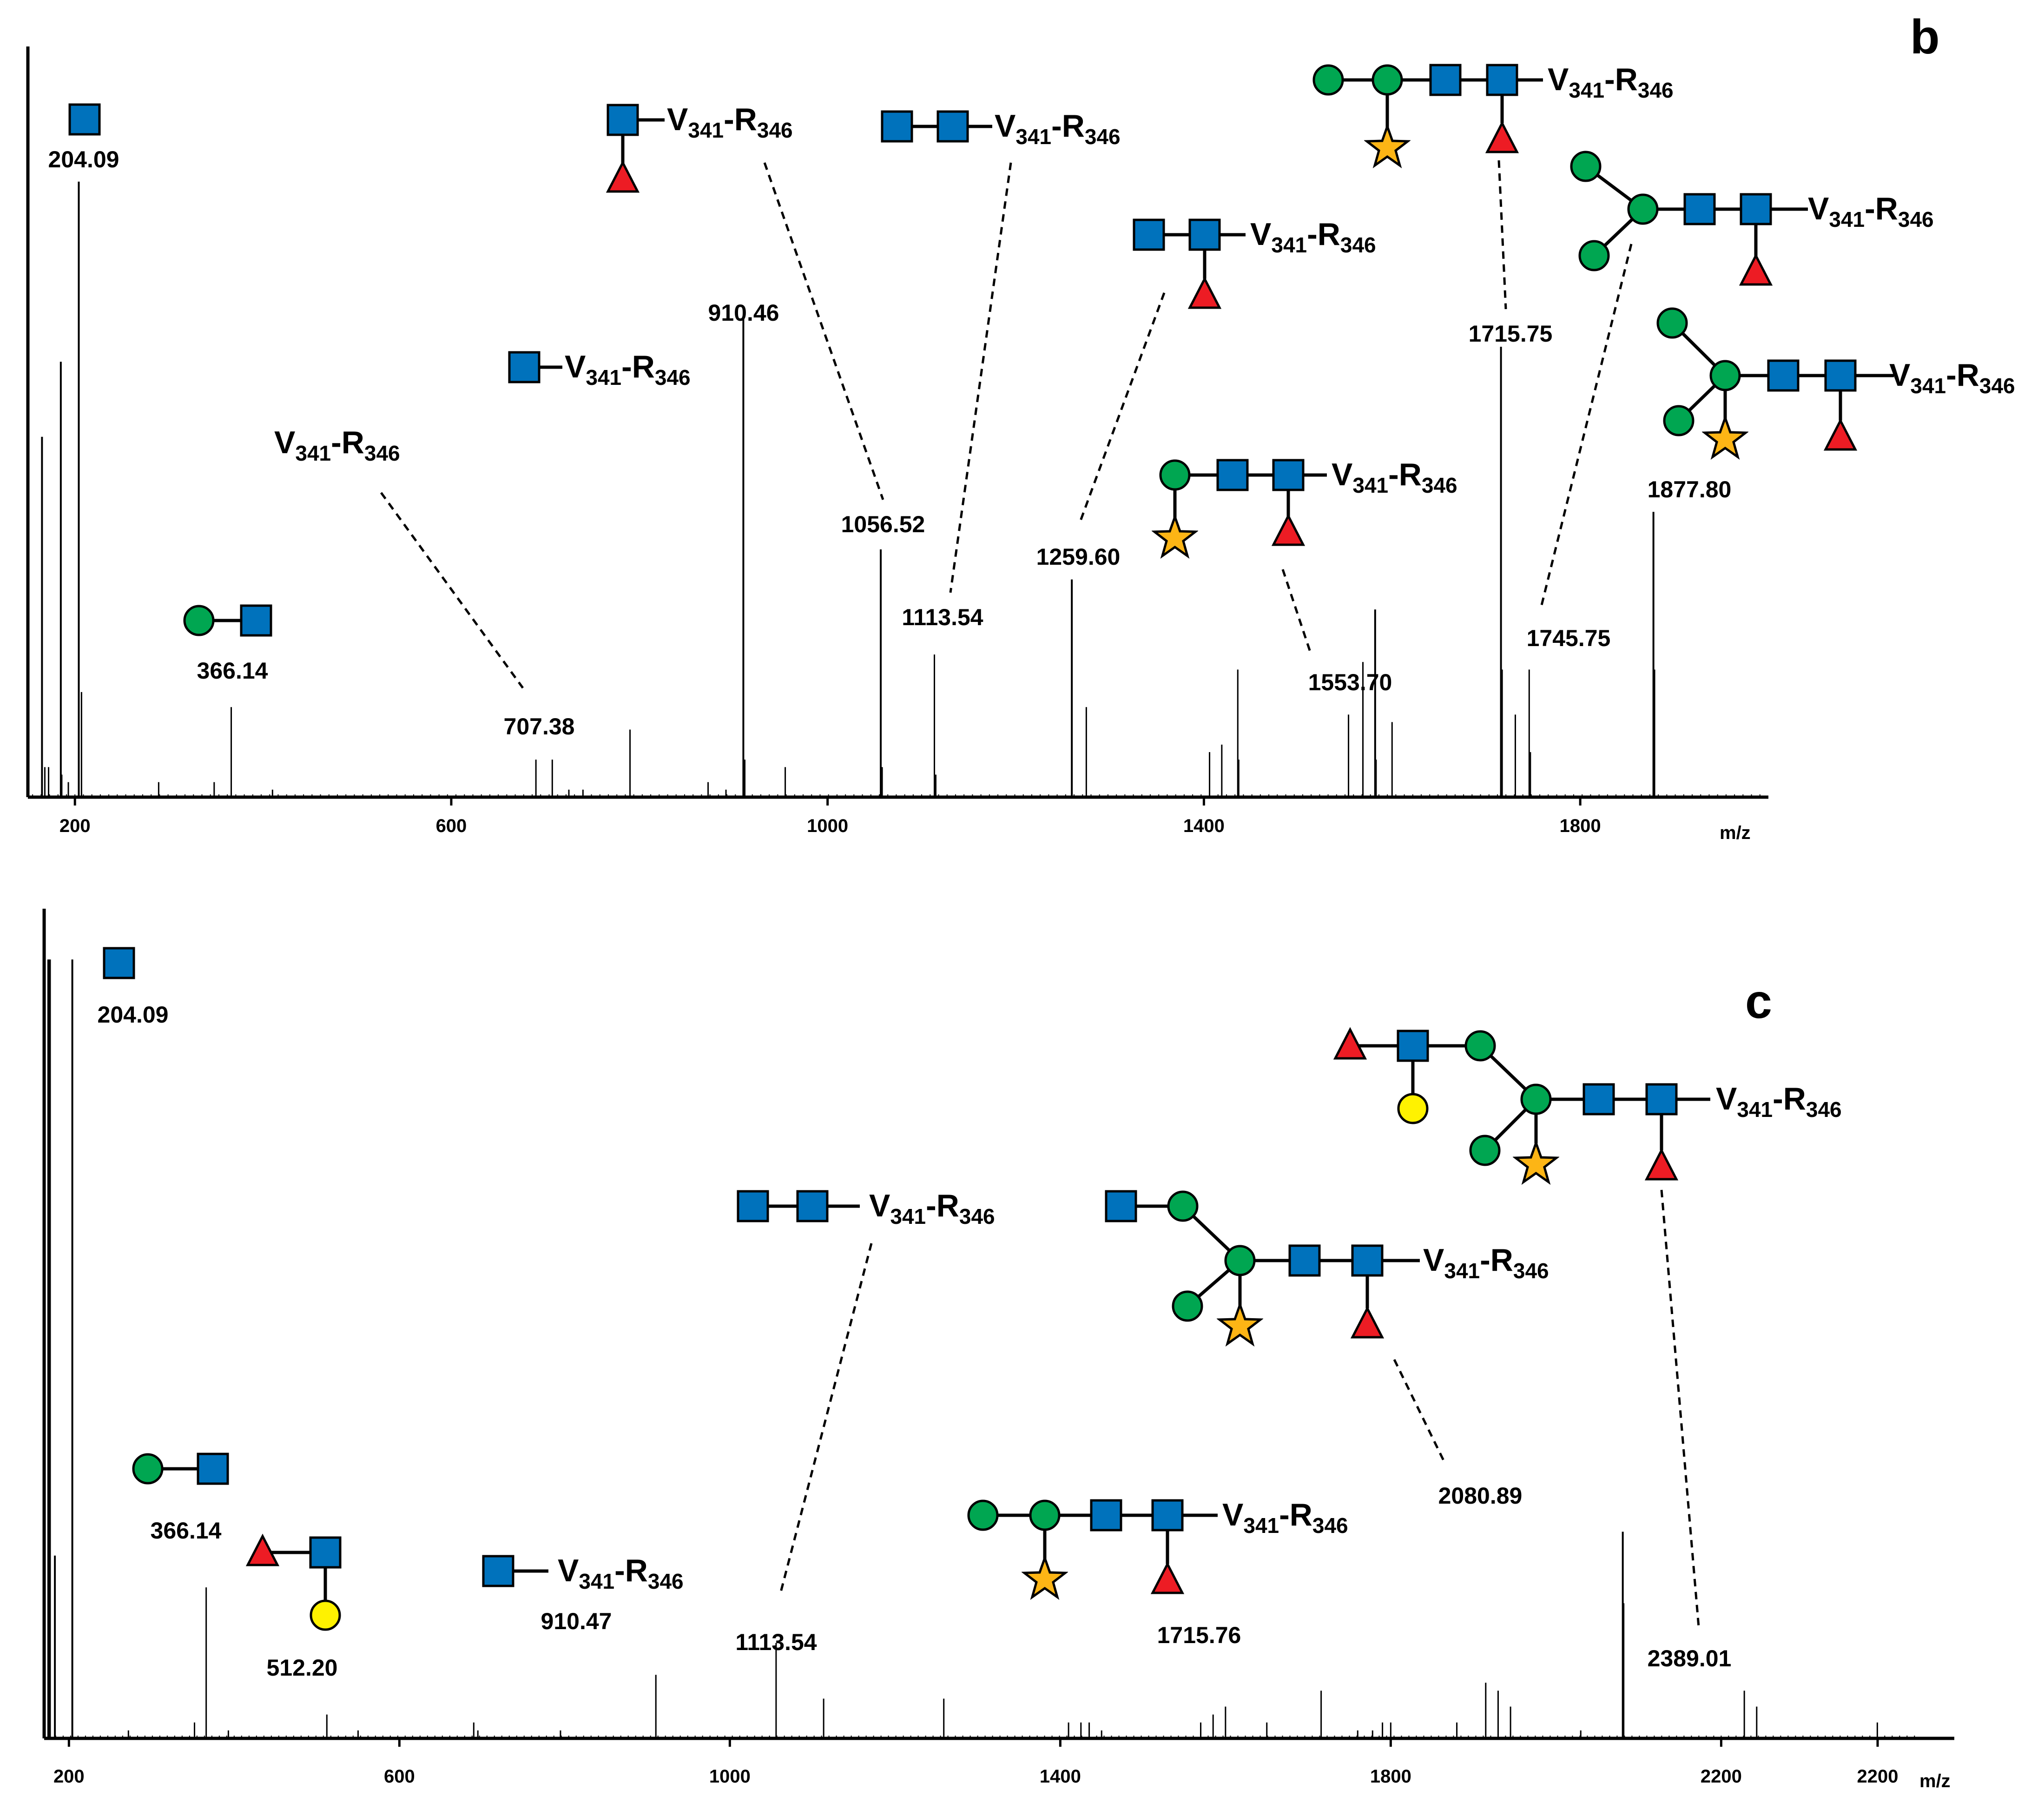 The width and height of the screenshot is (2044, 1816). What do you see at coordinates (1327, 1267) in the screenshot?
I see `glycopeptide-c-2080: V341-R346` at bounding box center [1327, 1267].